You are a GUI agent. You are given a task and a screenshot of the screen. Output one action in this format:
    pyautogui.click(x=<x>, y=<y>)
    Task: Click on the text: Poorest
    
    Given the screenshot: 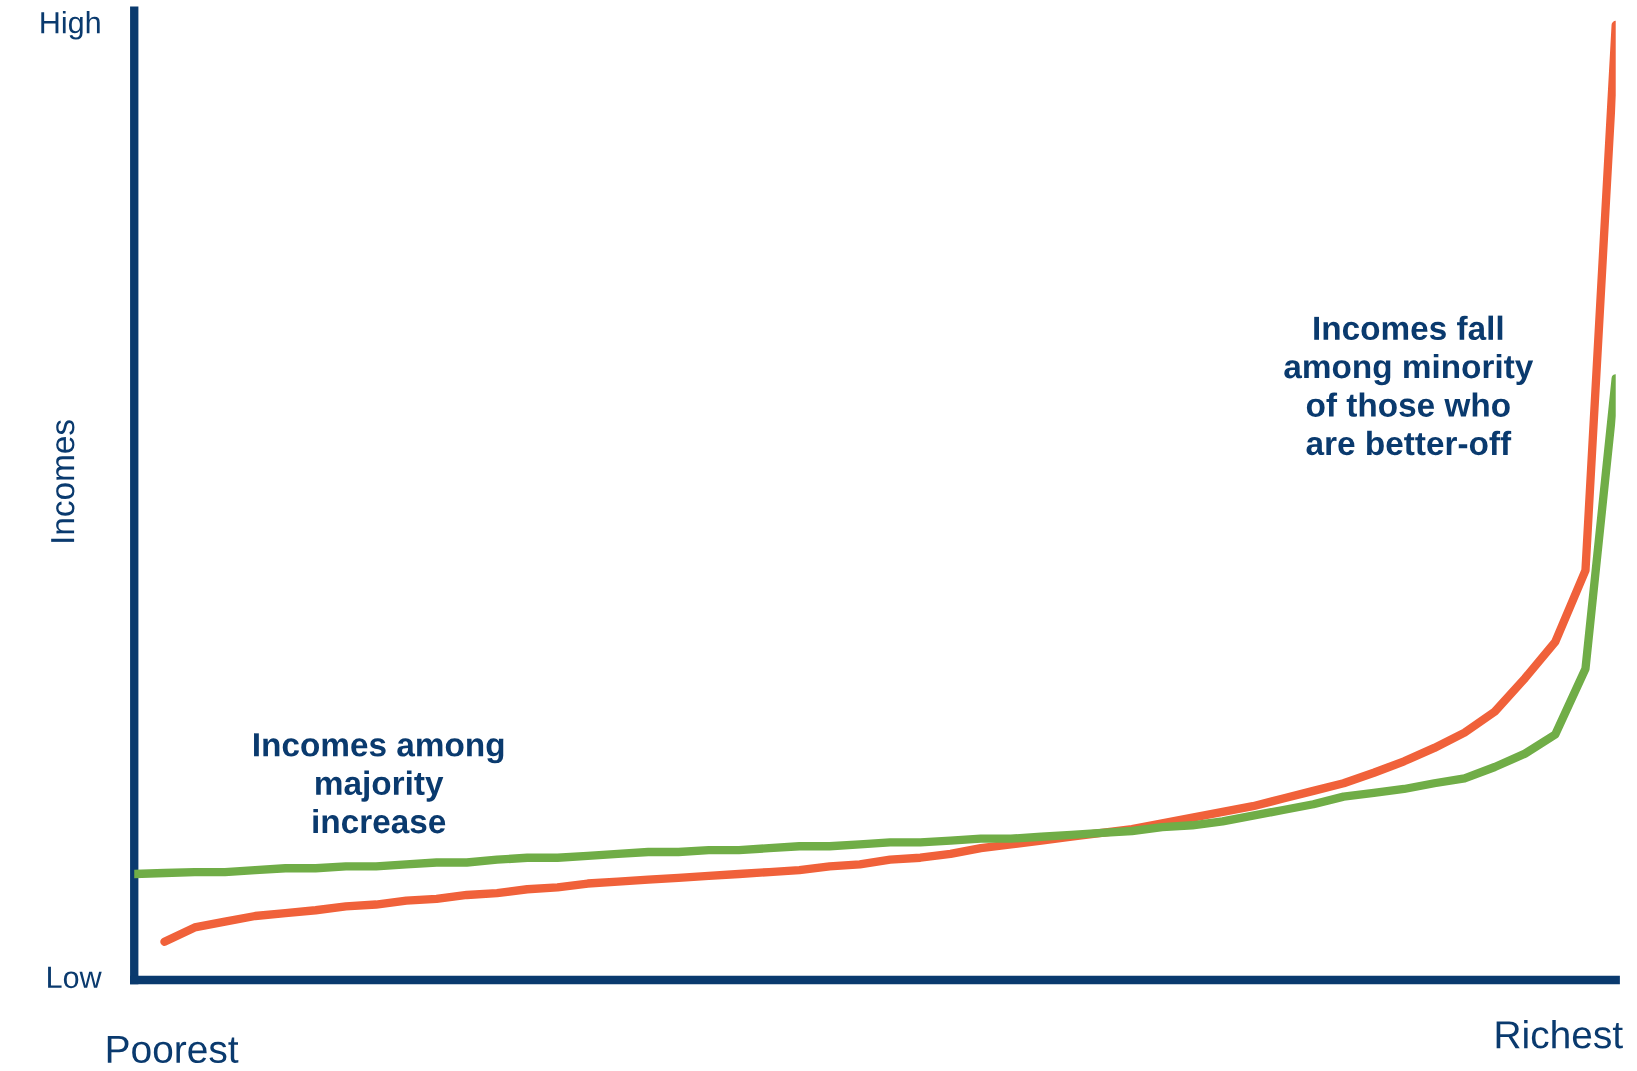 What is the action you would take?
    pyautogui.click(x=173, y=1049)
    